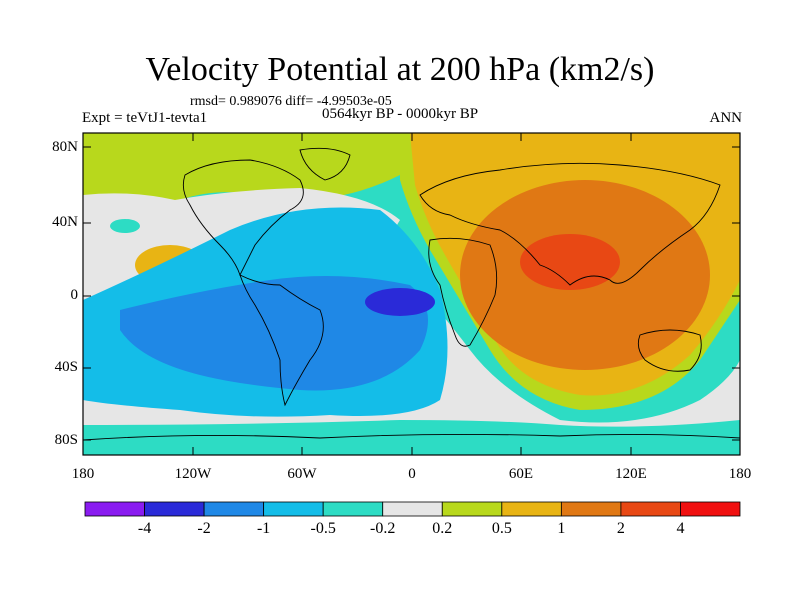 This screenshot has width=800, height=600. I want to click on period-label: 0564kyr BP - 0000kyr BP, so click(400, 114).